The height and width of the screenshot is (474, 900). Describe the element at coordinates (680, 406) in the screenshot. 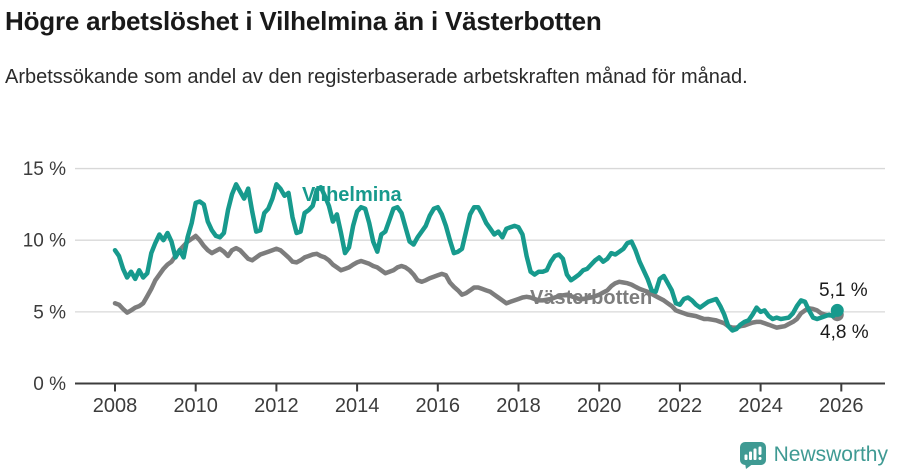

I see `x-tick-label: 2022` at that location.